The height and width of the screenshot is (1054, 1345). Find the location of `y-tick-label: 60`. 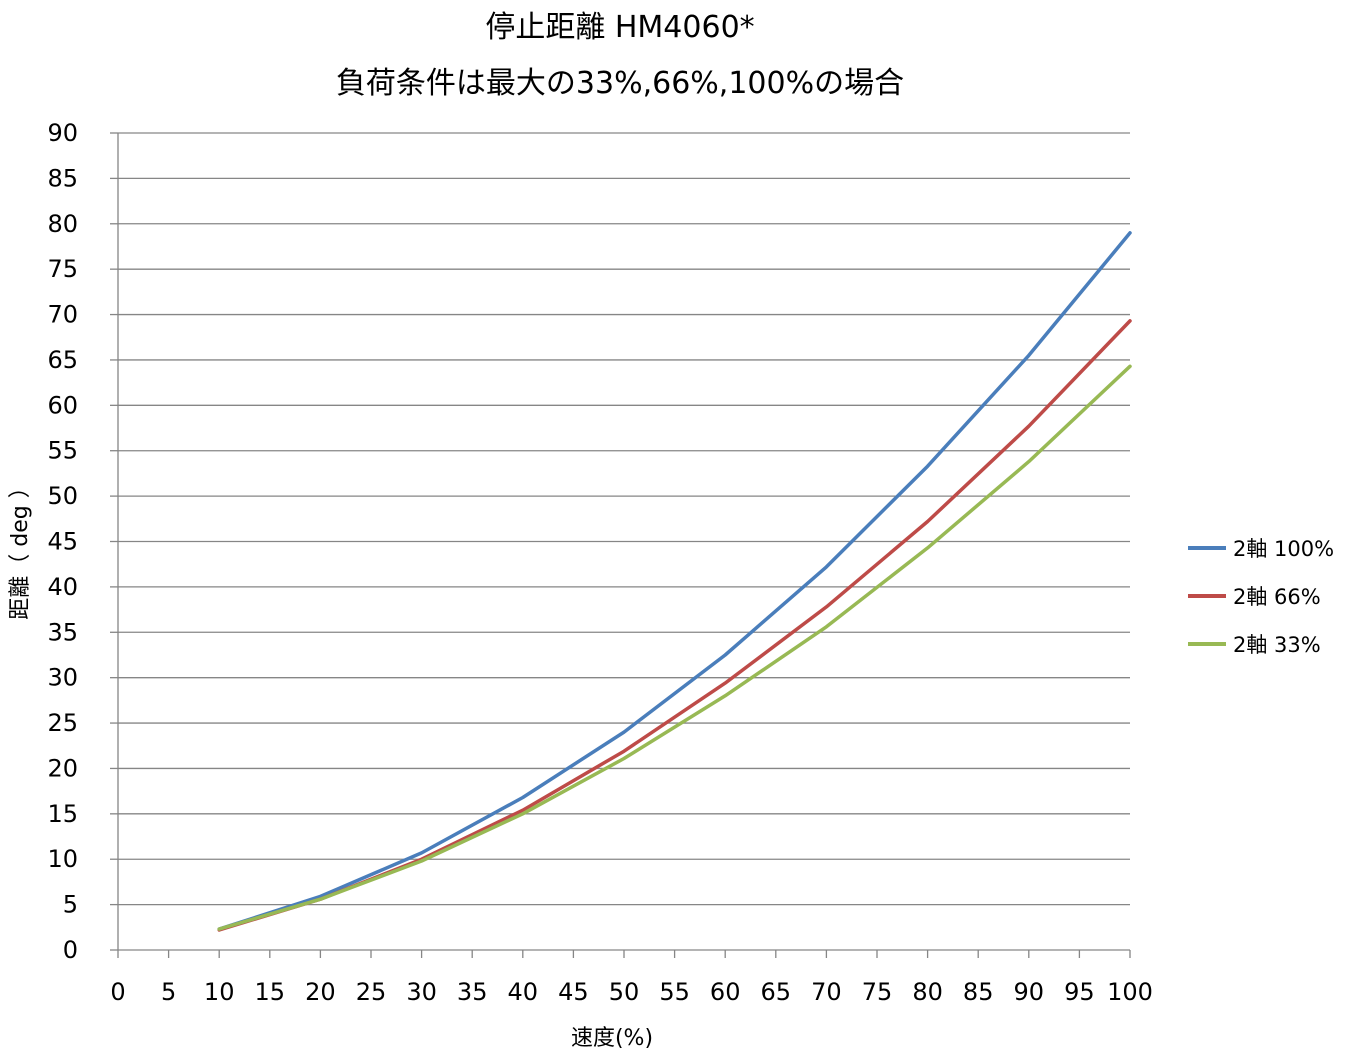

y-tick-label: 60 is located at coordinates (62, 405).